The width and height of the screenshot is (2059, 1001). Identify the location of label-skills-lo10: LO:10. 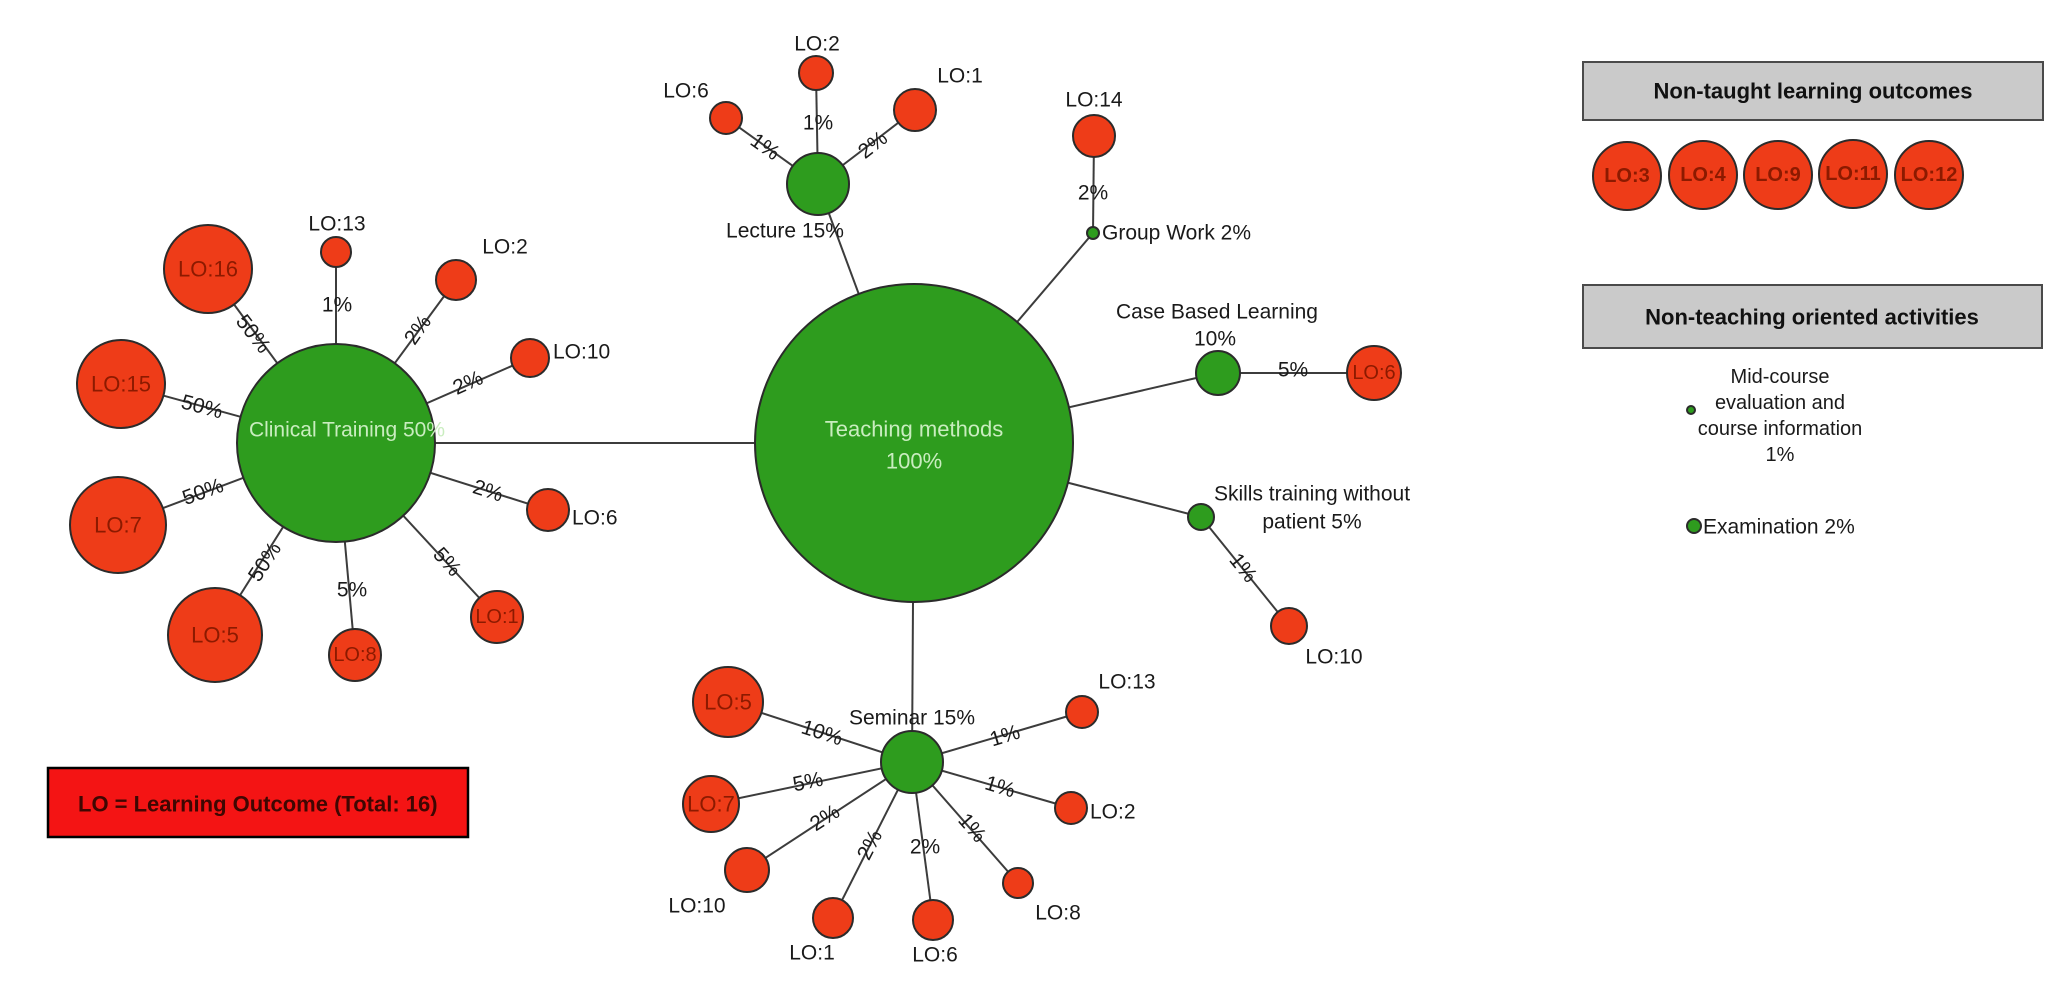
(1333, 657).